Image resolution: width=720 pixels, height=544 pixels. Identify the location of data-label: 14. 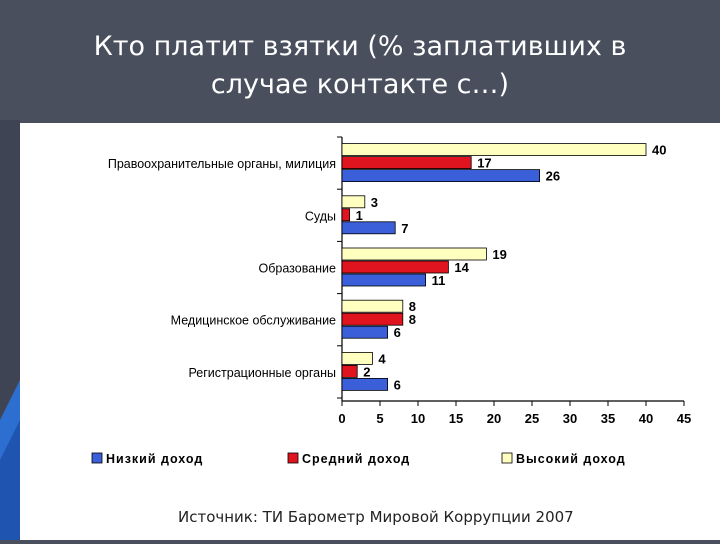
(461, 267).